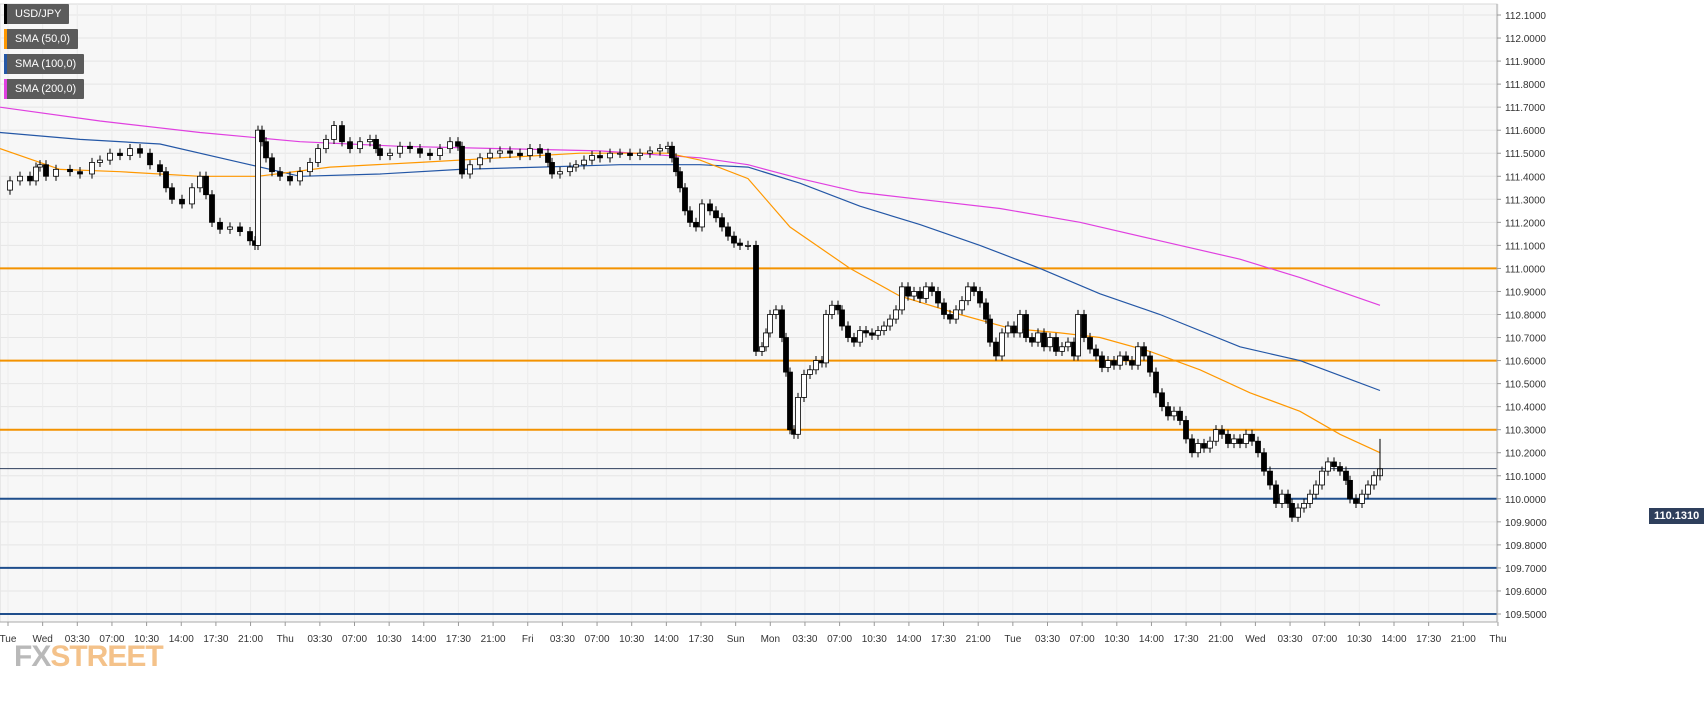 The image size is (1707, 712). I want to click on x-tick-label: Thu, so click(1497, 639).